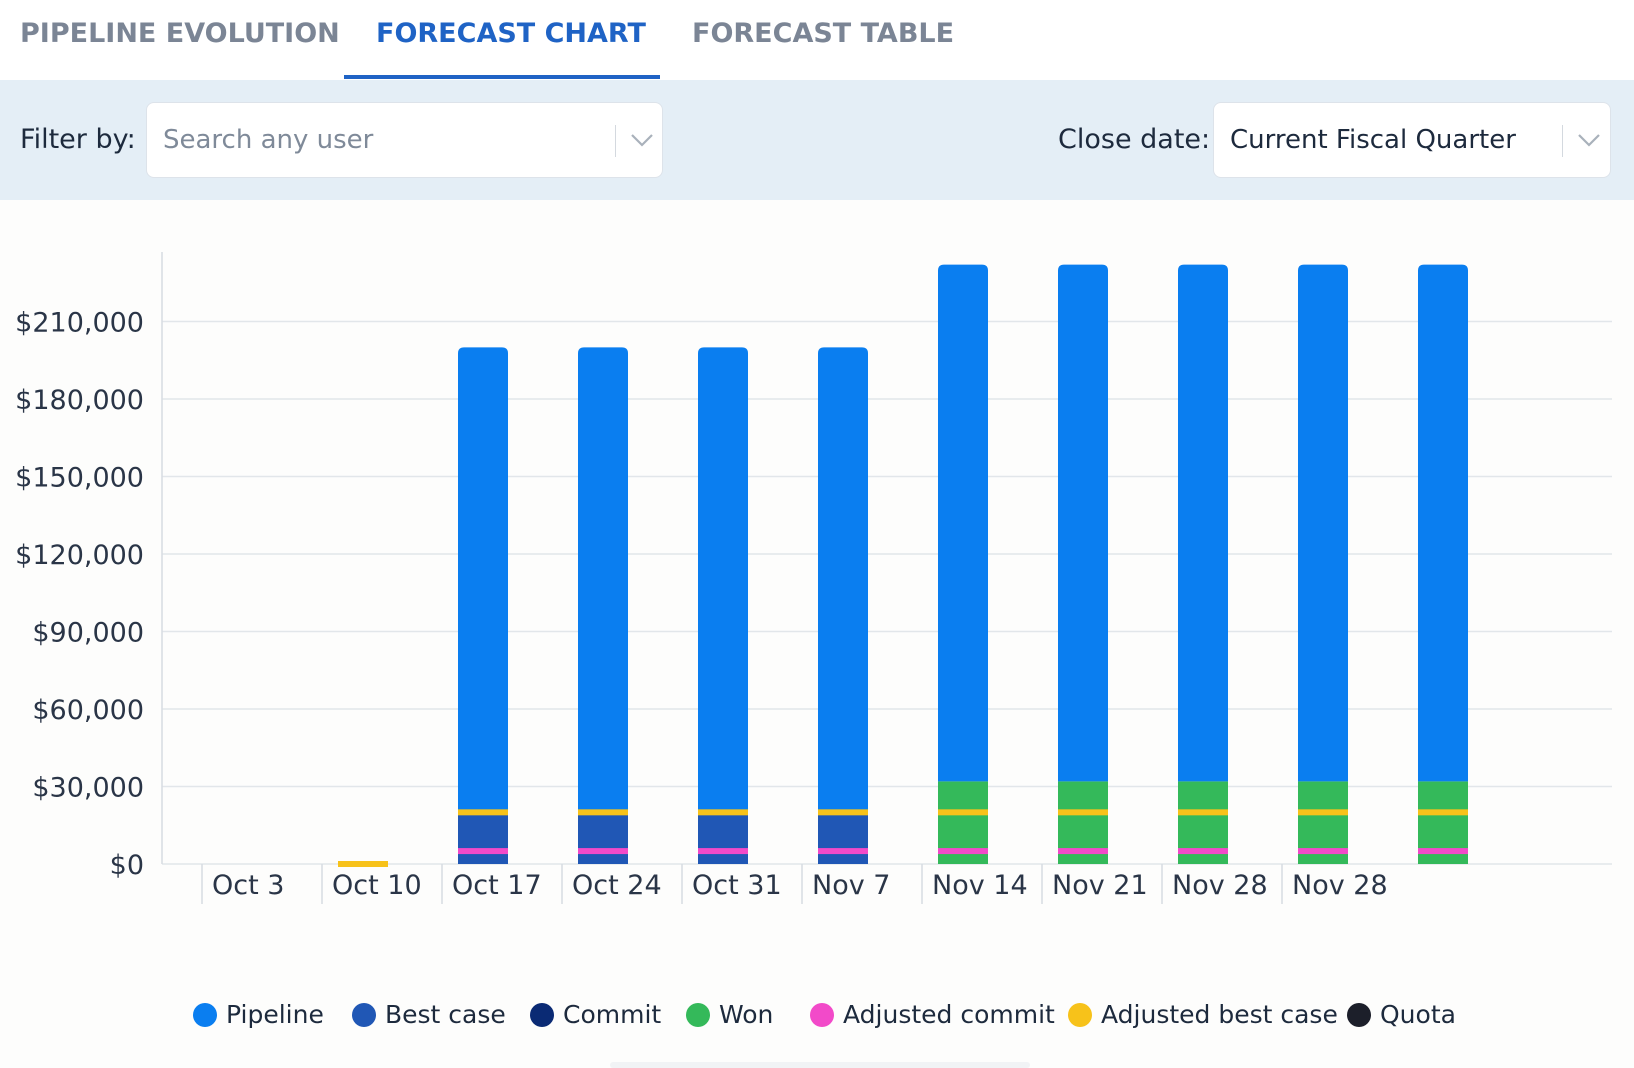  What do you see at coordinates (248, 885) in the screenshot?
I see `x-tick-label: Oct 3` at bounding box center [248, 885].